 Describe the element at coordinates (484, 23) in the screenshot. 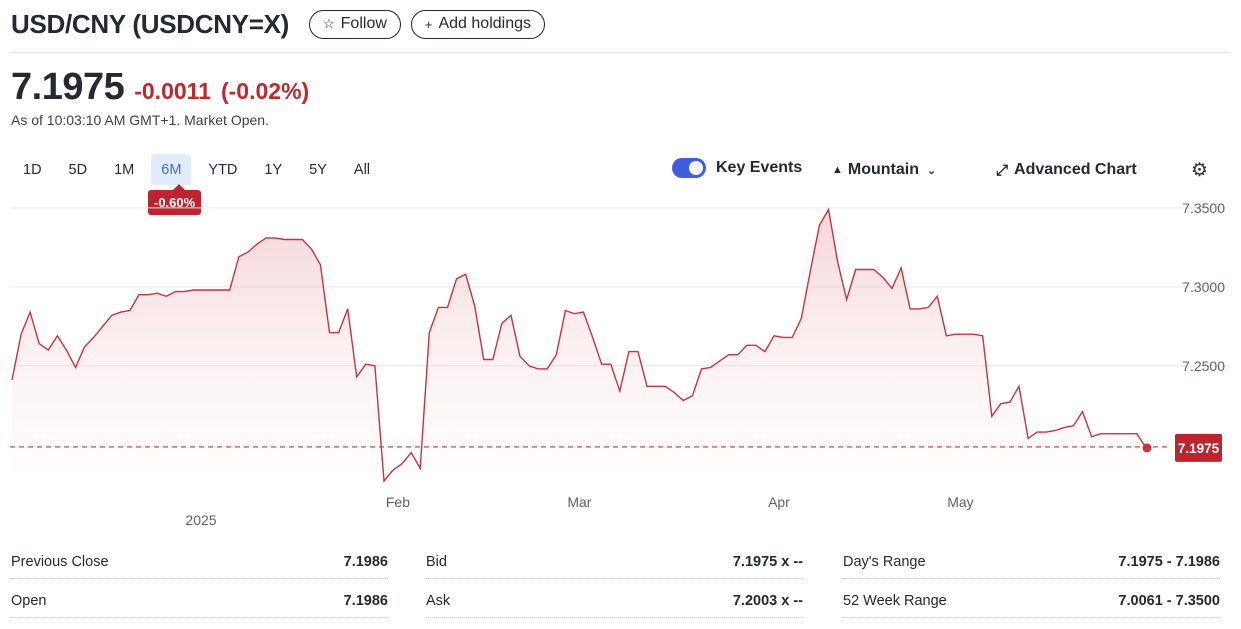

I see `add-holdings-label: Add holdings` at that location.